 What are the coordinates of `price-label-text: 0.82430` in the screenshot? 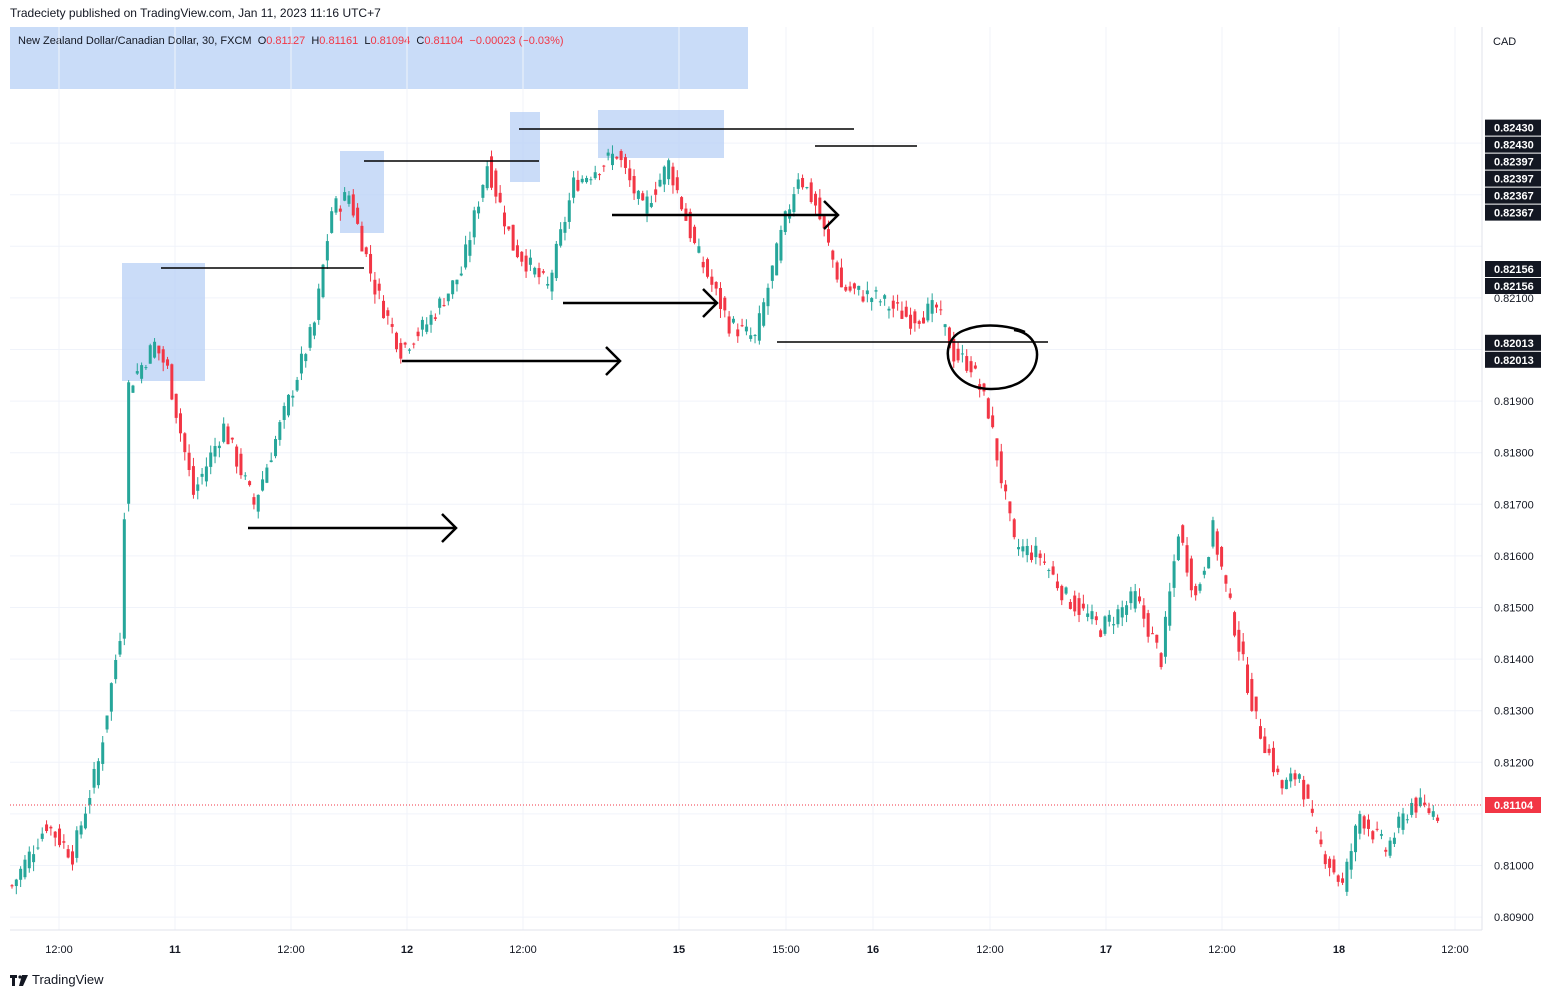 It's located at (1514, 146).